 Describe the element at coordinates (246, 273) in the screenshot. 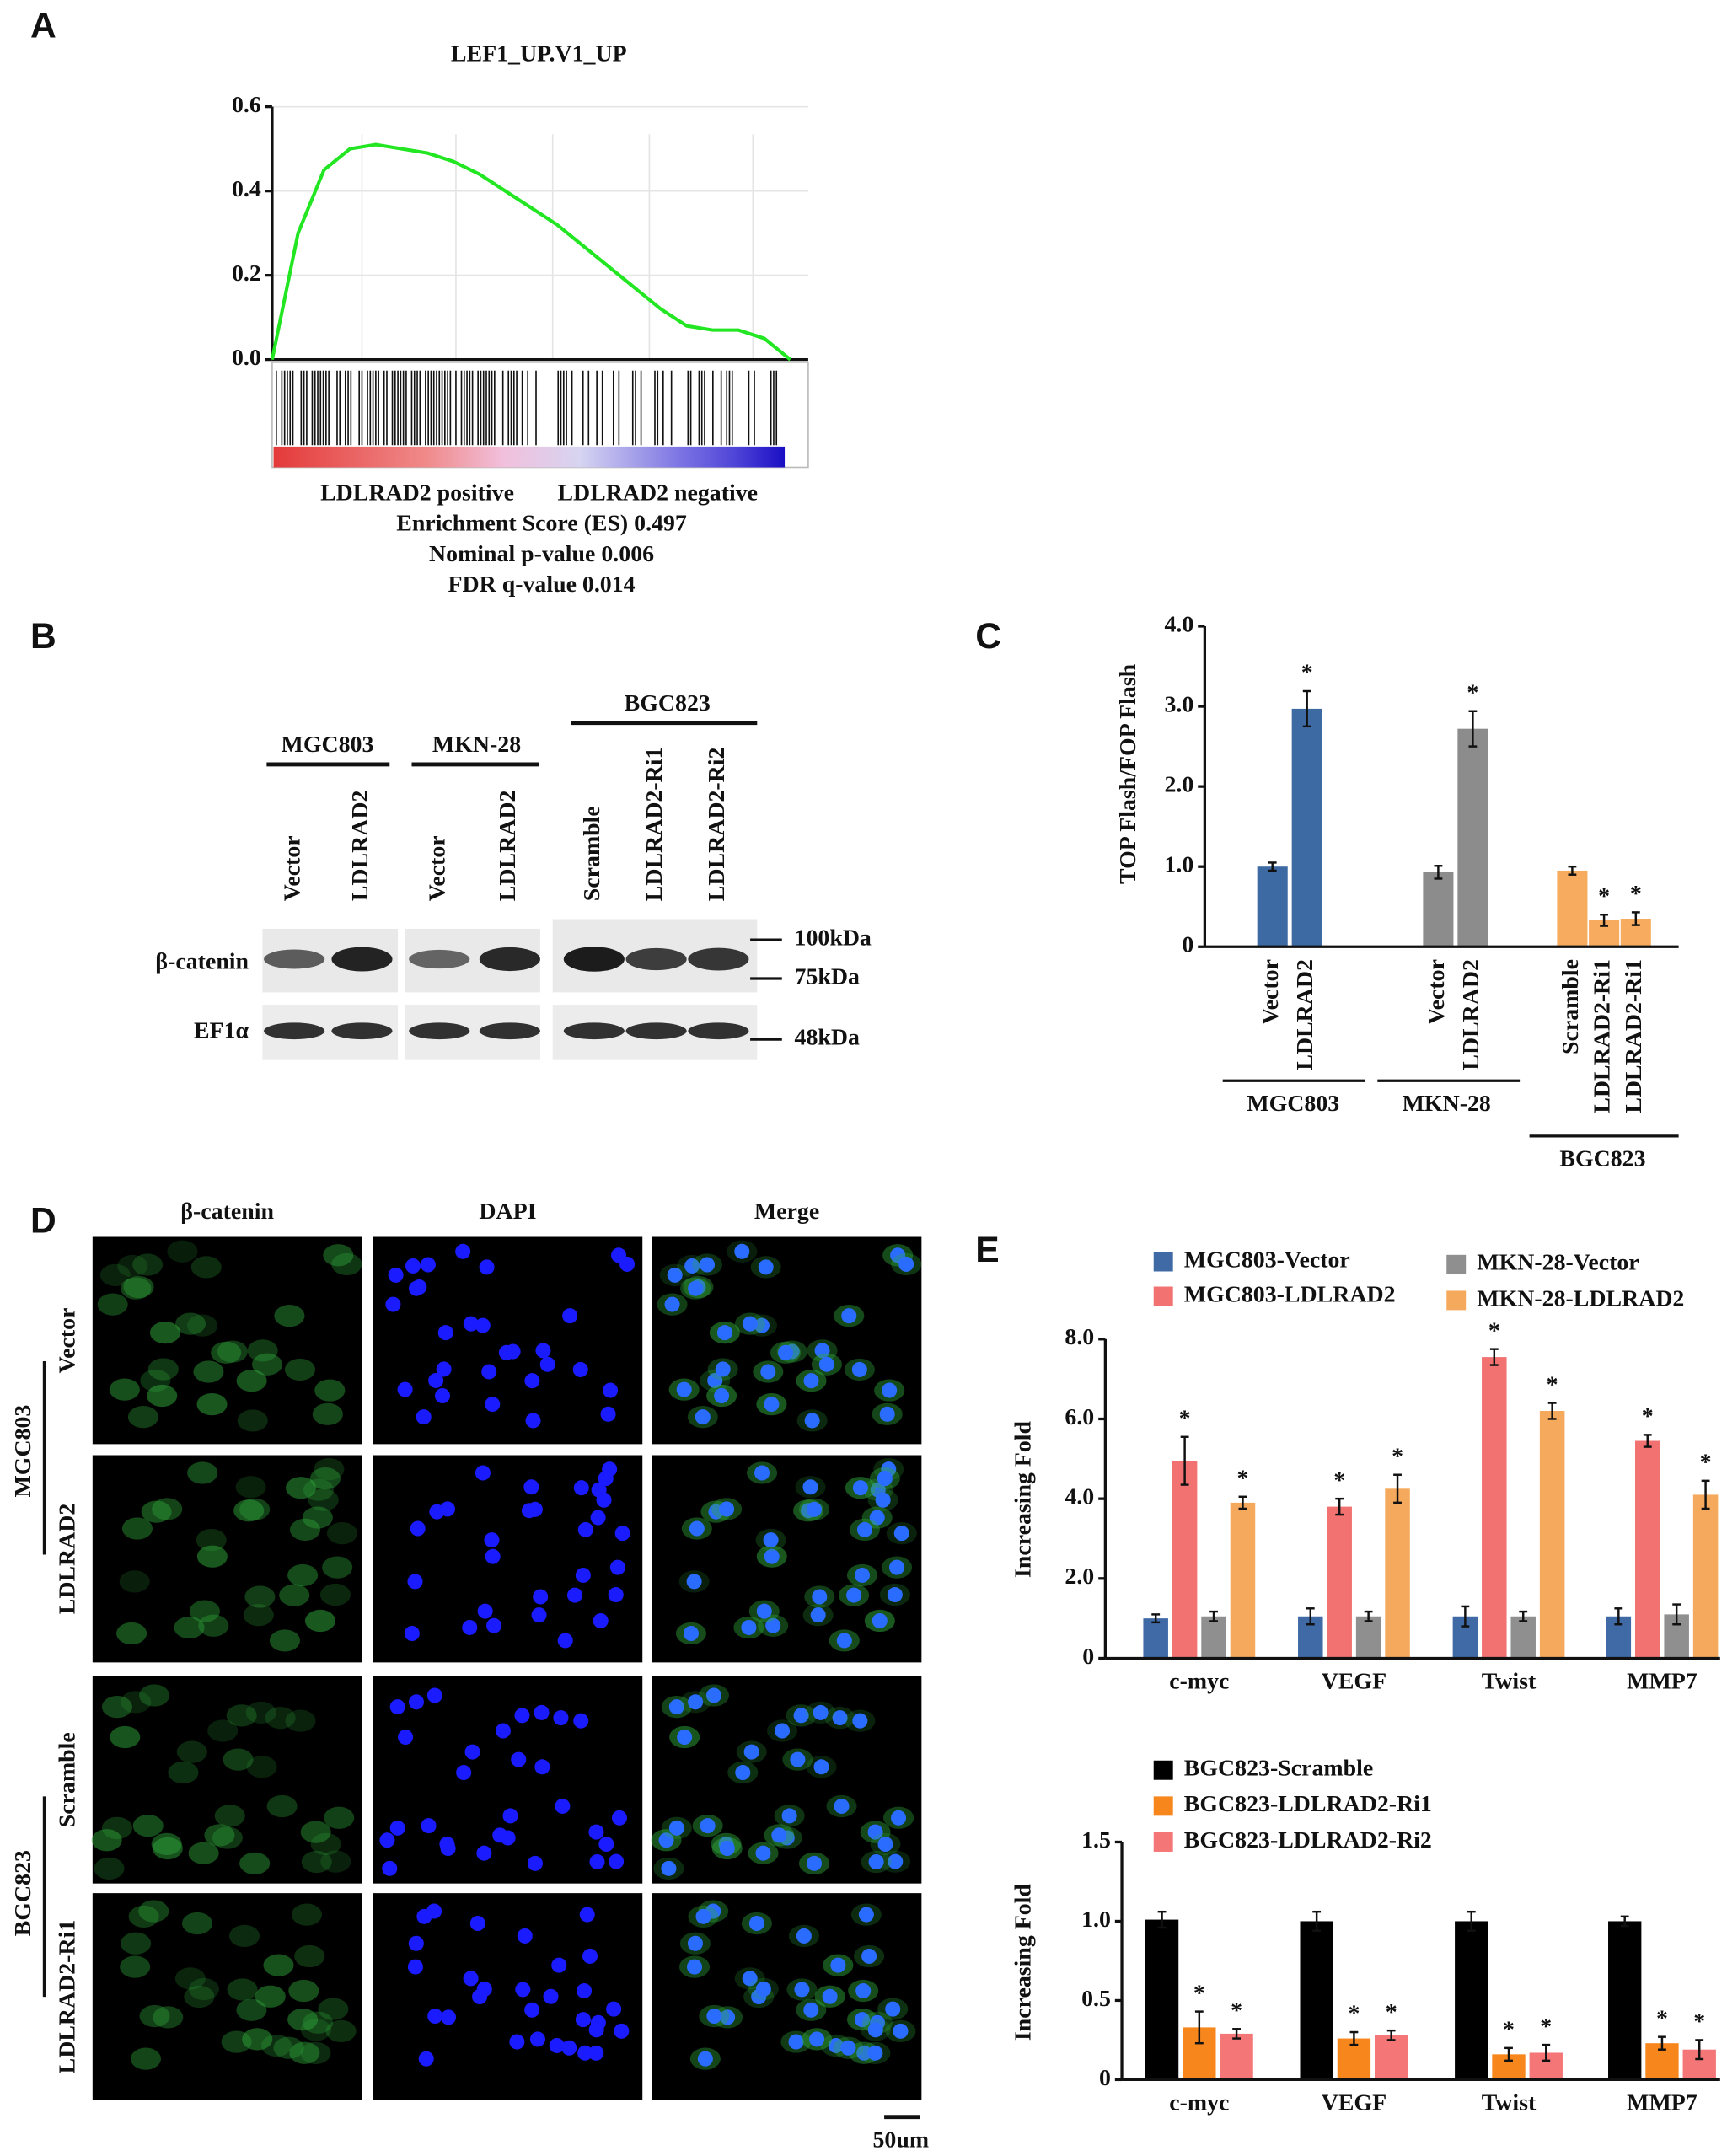

I see `y-tick-label: 0.2` at that location.